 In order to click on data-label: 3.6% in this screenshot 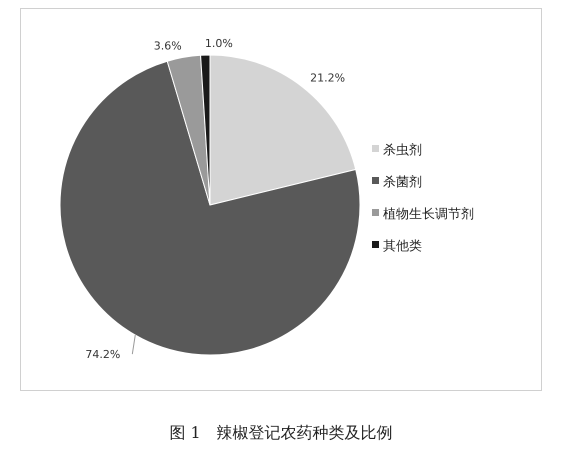, I will do `click(168, 46)`.